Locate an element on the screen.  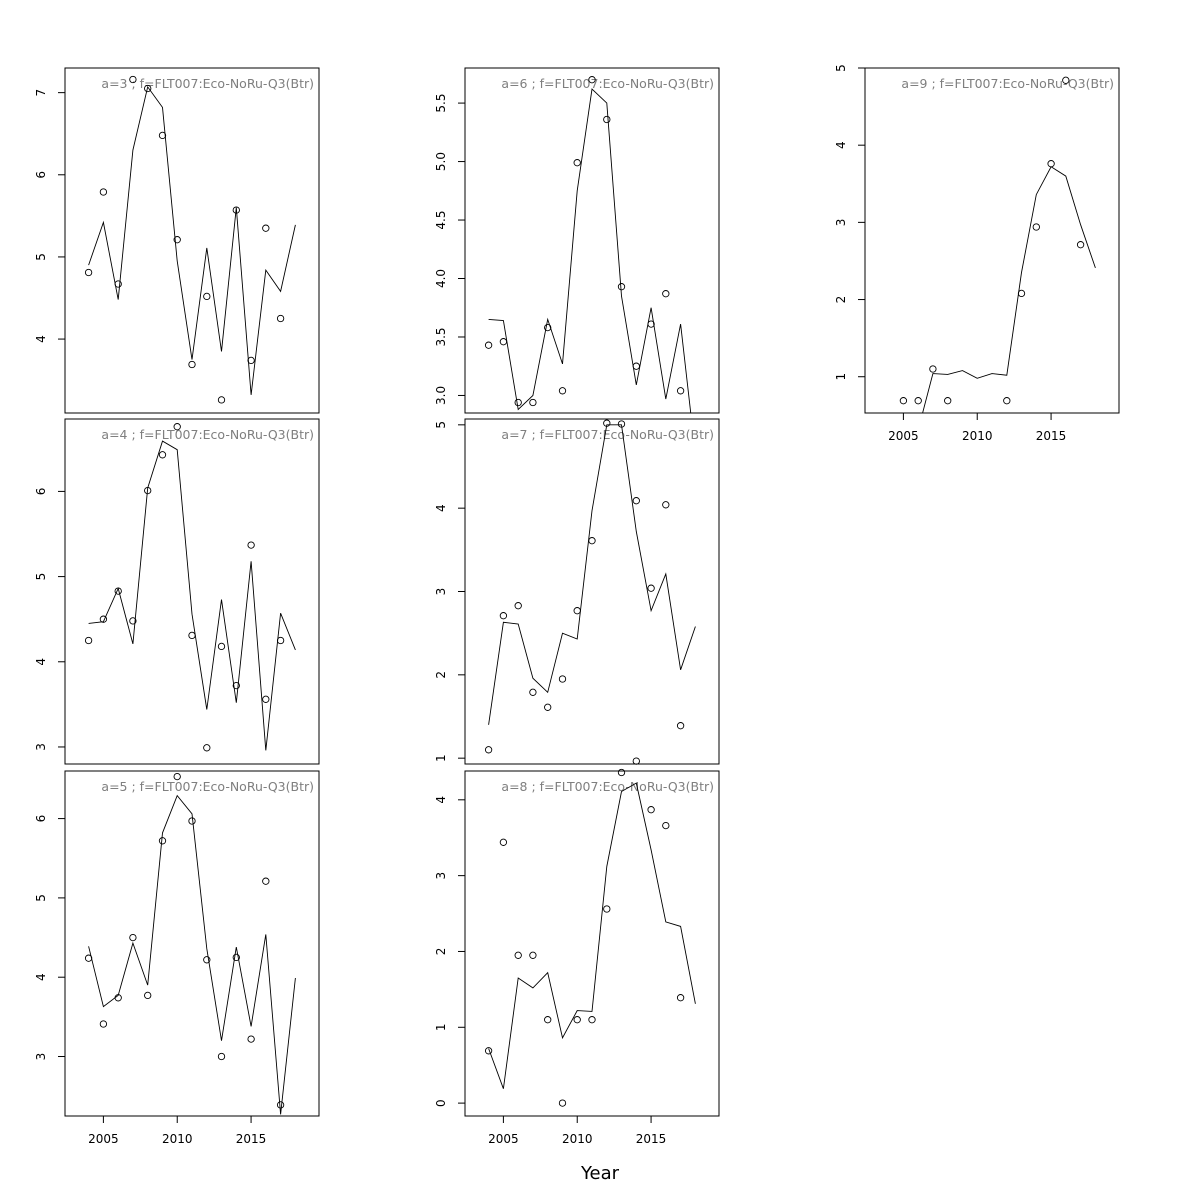
panel-5: a=7 ; f=FLT007:Eco-NoRu-Q3(Btr) 1 2 3 4 5 is located at coordinates (577, 591).